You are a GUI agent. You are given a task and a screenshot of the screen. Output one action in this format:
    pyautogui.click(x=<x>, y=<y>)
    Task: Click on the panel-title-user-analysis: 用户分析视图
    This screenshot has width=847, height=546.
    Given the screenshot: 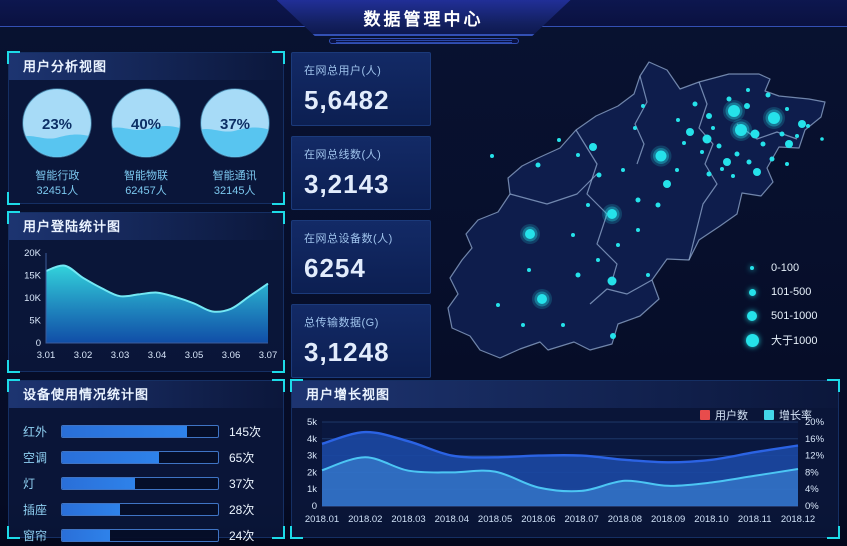 What is the action you would take?
    pyautogui.click(x=146, y=66)
    